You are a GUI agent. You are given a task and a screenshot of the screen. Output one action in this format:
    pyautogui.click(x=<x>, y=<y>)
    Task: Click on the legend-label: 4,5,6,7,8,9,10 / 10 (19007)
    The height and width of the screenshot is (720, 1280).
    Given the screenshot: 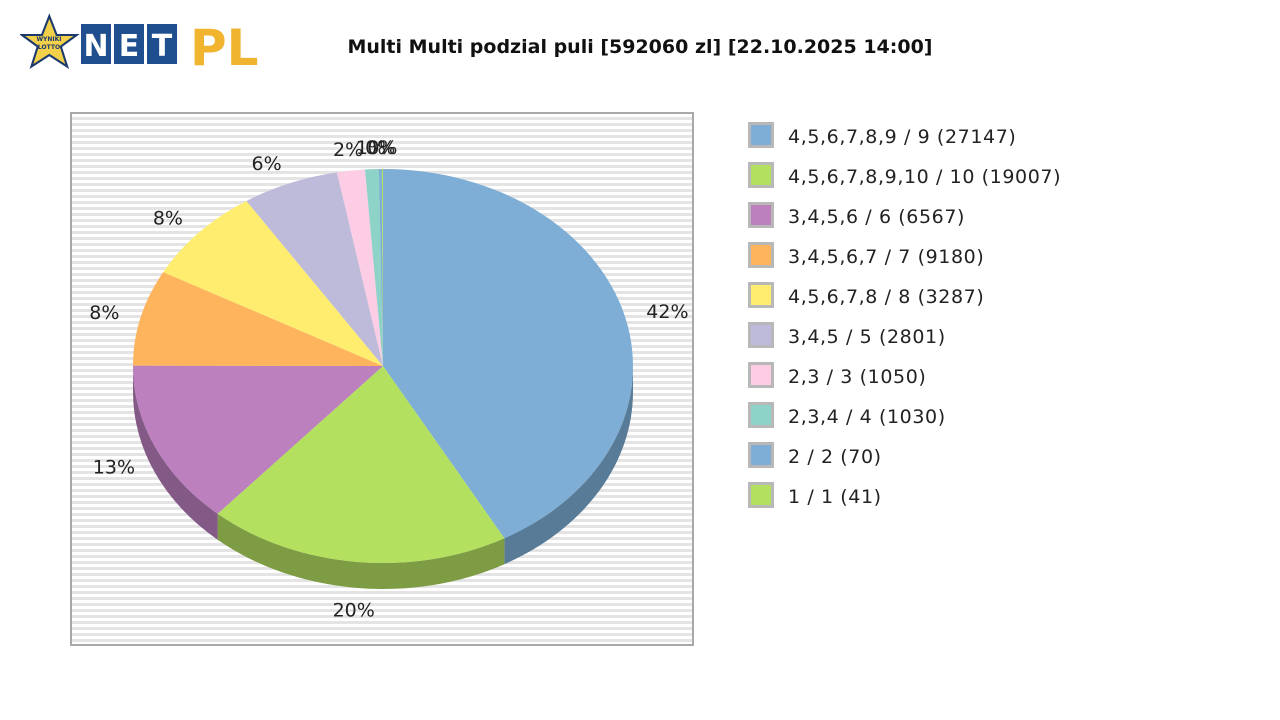 What is the action you would take?
    pyautogui.click(x=925, y=177)
    